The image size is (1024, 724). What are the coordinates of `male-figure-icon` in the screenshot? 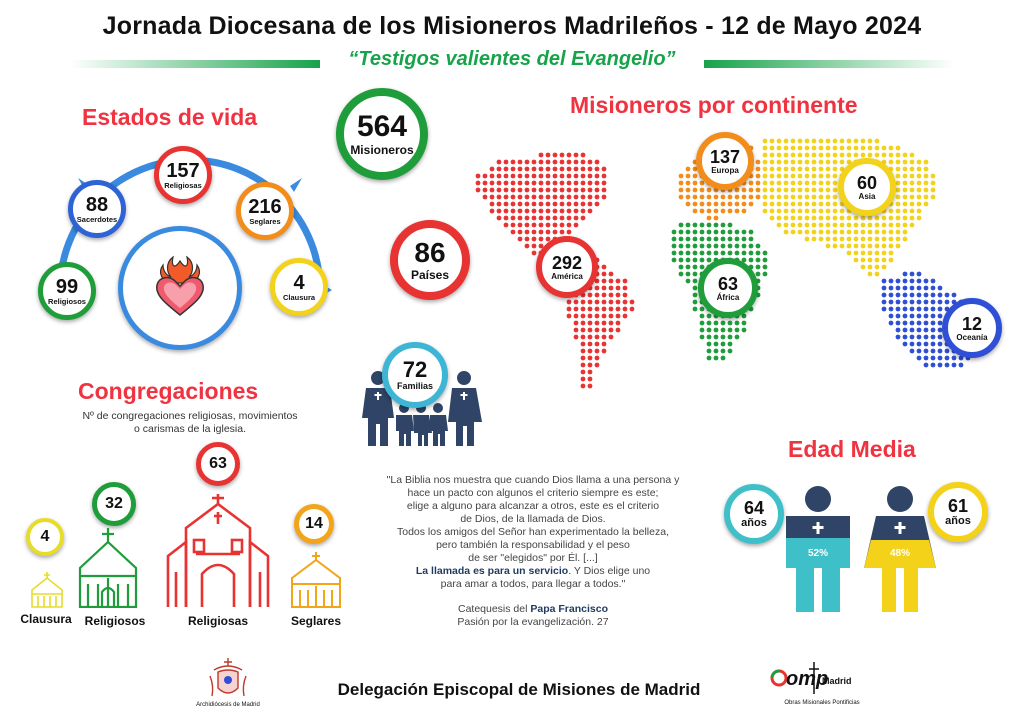 It's located at (818, 549).